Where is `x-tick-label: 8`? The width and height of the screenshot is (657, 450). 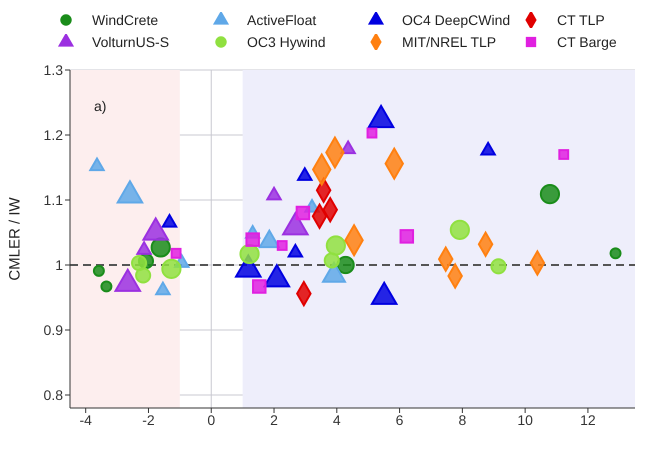
x-tick-label: 8 is located at coordinates (462, 420).